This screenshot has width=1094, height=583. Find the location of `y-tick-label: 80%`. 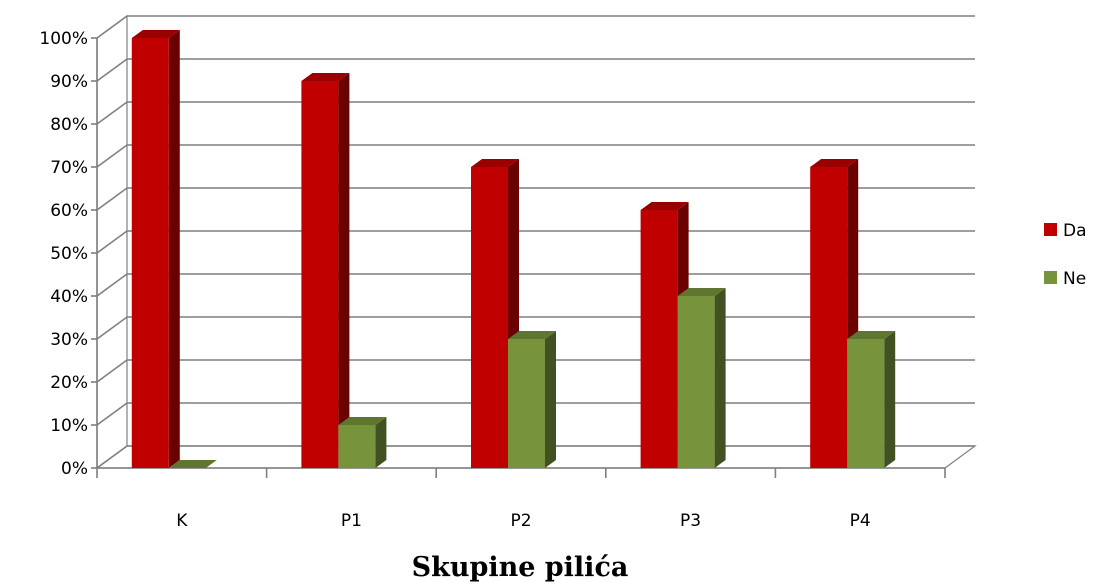

y-tick-label: 80% is located at coordinates (69, 125).